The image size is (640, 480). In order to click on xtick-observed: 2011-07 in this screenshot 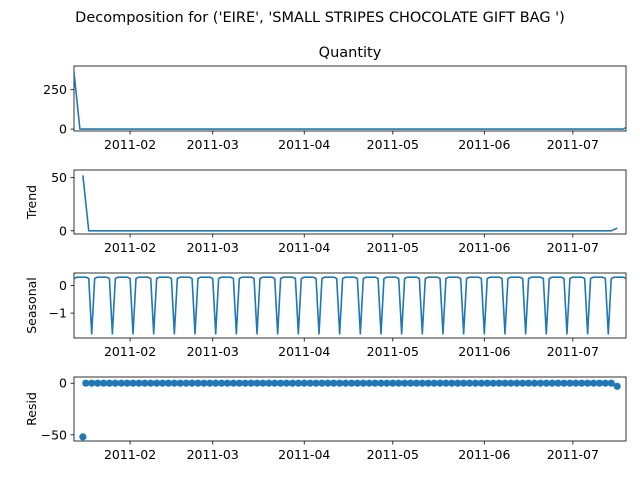, I will do `click(573, 141)`.